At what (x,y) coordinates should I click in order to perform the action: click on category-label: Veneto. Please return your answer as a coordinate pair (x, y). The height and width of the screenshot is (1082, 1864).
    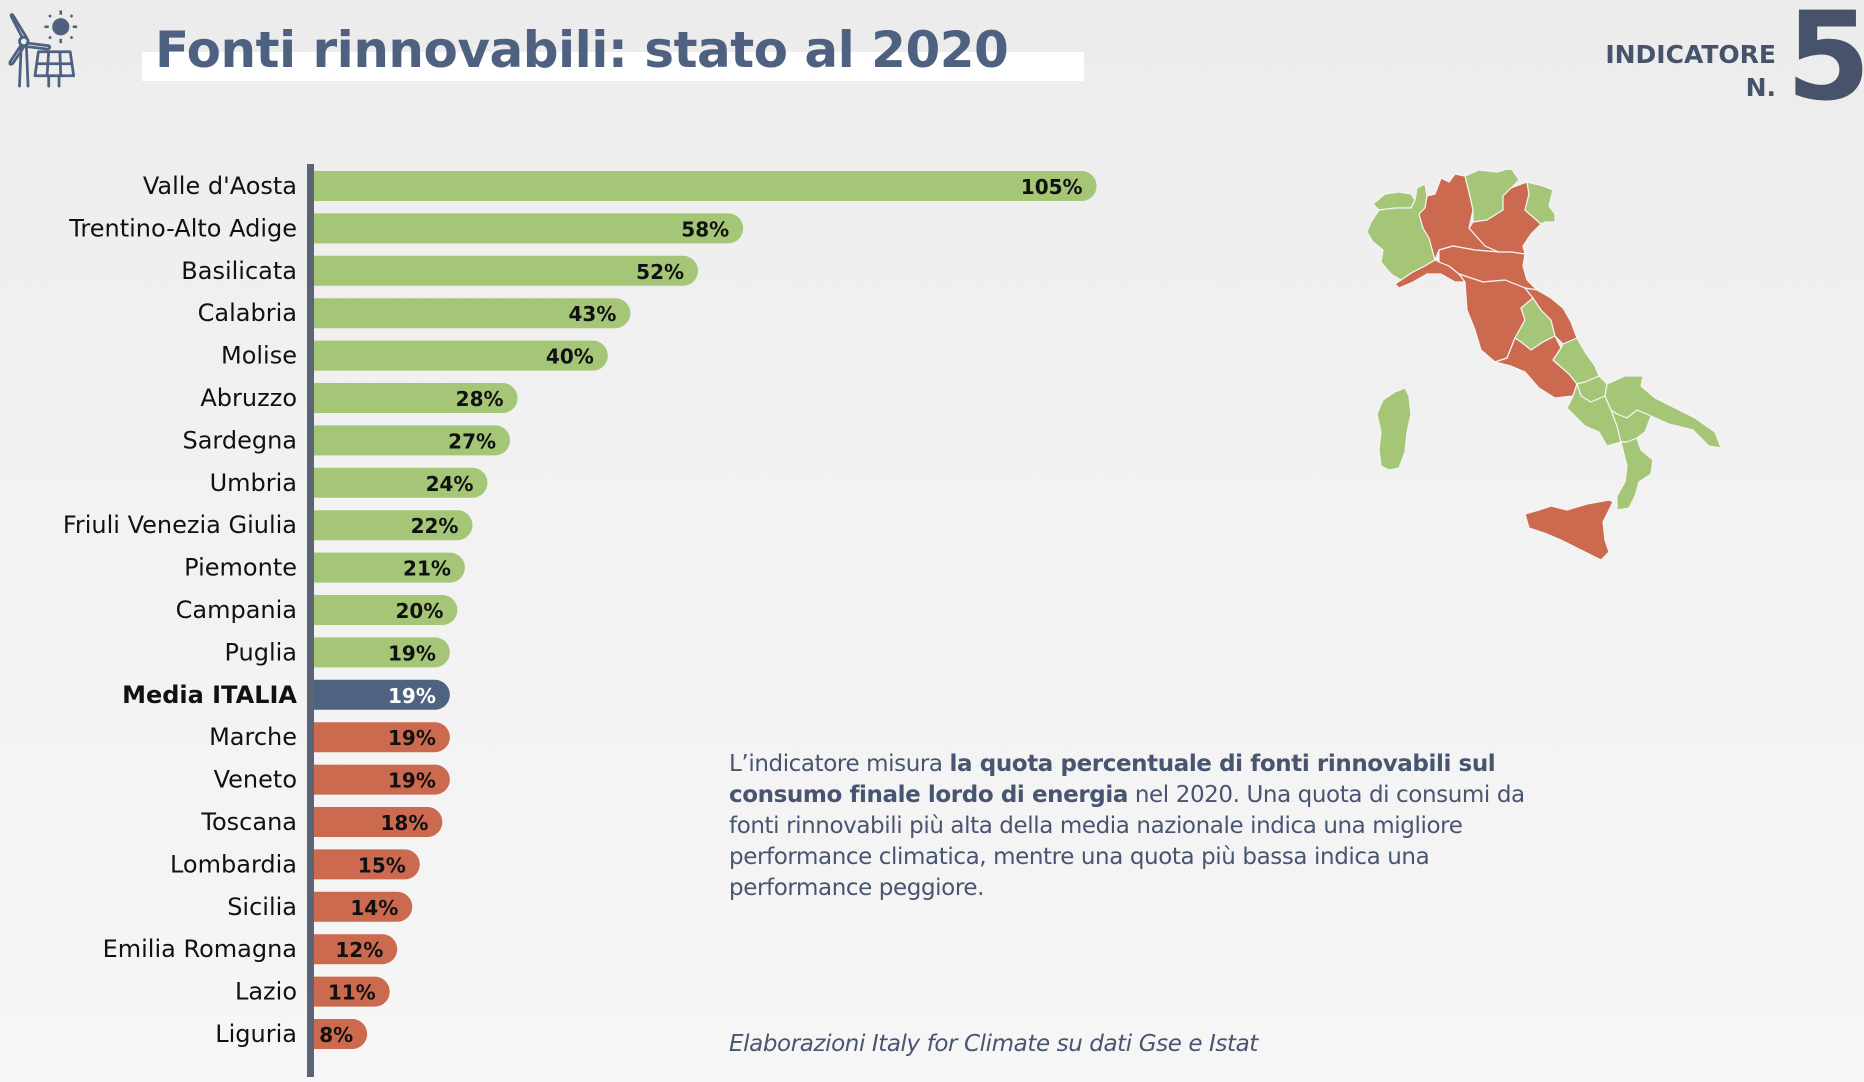
    Looking at the image, I should click on (255, 780).